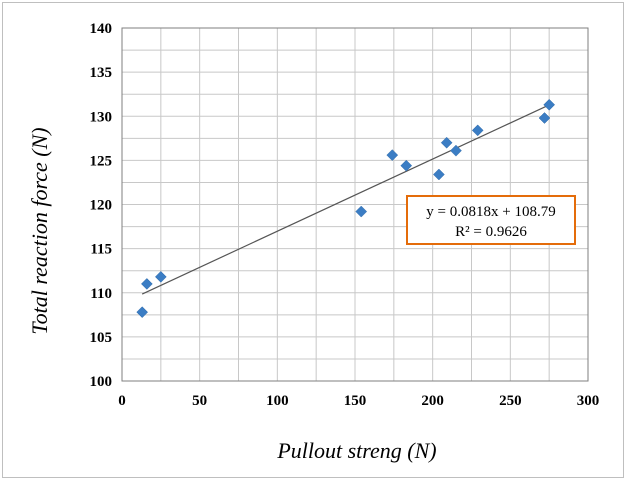 The image size is (628, 482). I want to click on r-squared-label: R² = 0.9626, so click(491, 232).